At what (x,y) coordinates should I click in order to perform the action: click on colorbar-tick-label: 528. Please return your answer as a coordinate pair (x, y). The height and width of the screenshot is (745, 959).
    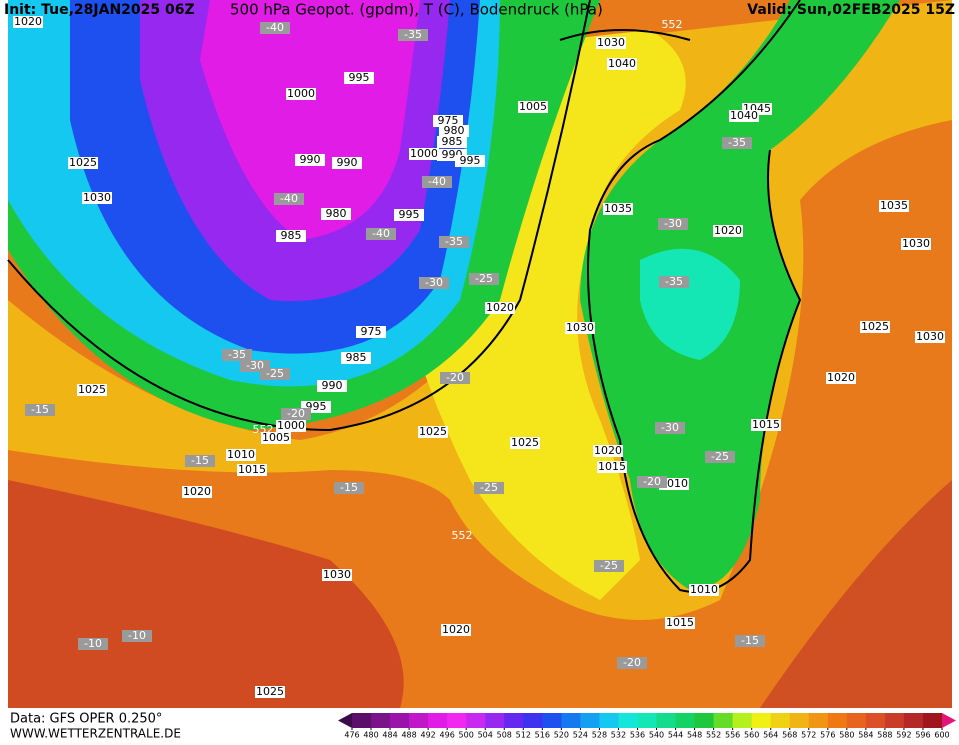
    Looking at the image, I should click on (599, 735).